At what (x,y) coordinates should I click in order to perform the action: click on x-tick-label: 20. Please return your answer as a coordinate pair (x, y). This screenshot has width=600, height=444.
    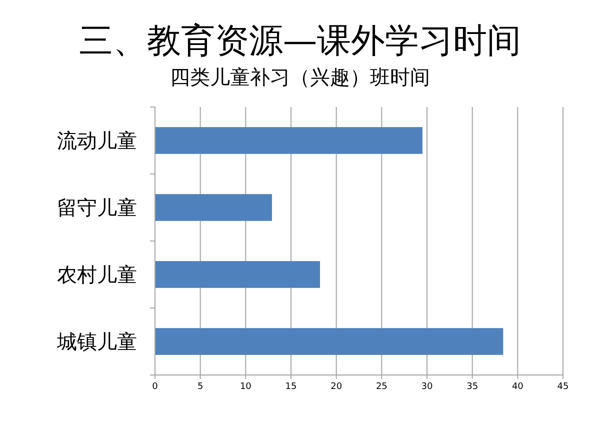
    Looking at the image, I should click on (336, 387).